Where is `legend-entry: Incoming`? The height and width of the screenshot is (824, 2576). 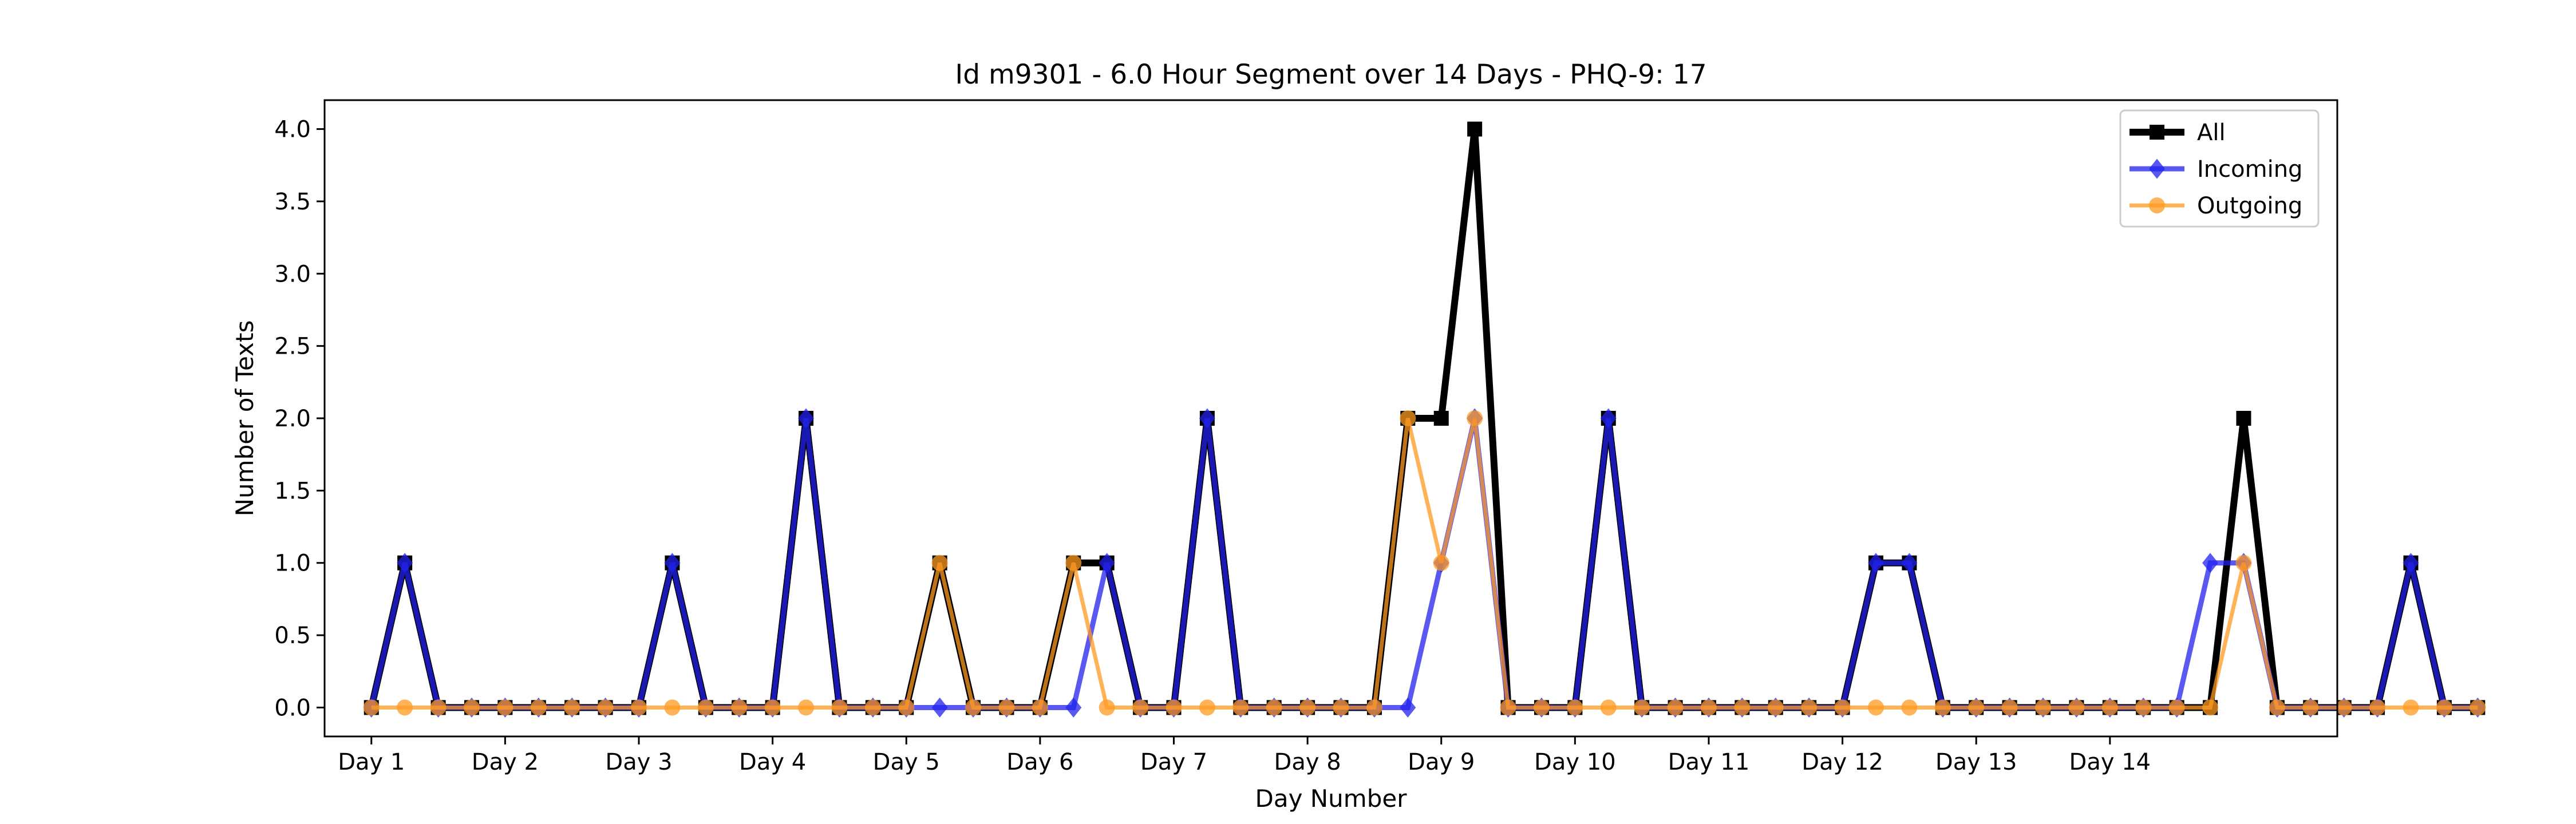
legend-entry: Incoming is located at coordinates (2215, 169).